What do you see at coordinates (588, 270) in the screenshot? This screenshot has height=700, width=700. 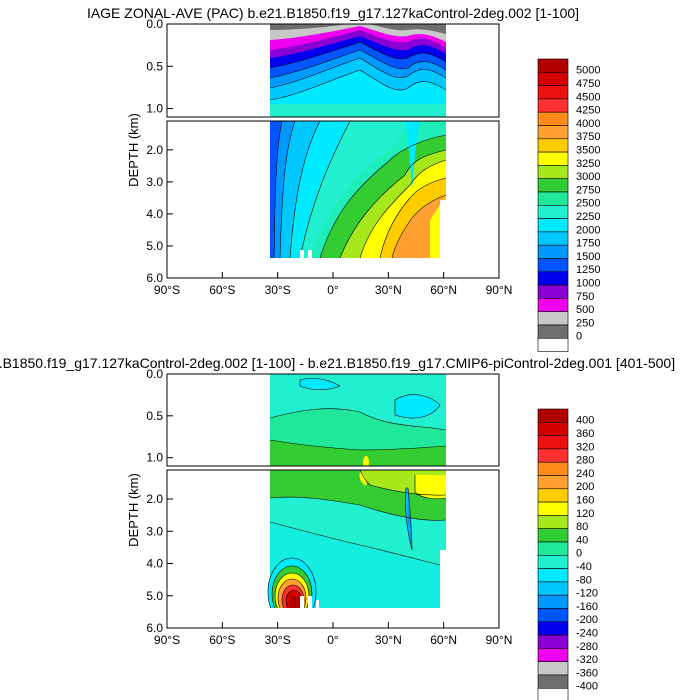 I see `colorbar-label: 1250` at bounding box center [588, 270].